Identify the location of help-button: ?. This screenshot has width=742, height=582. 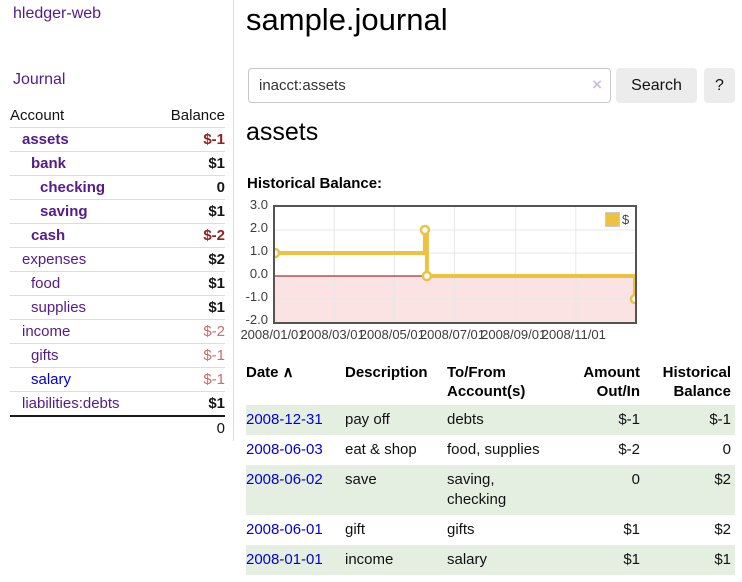
(719, 85).